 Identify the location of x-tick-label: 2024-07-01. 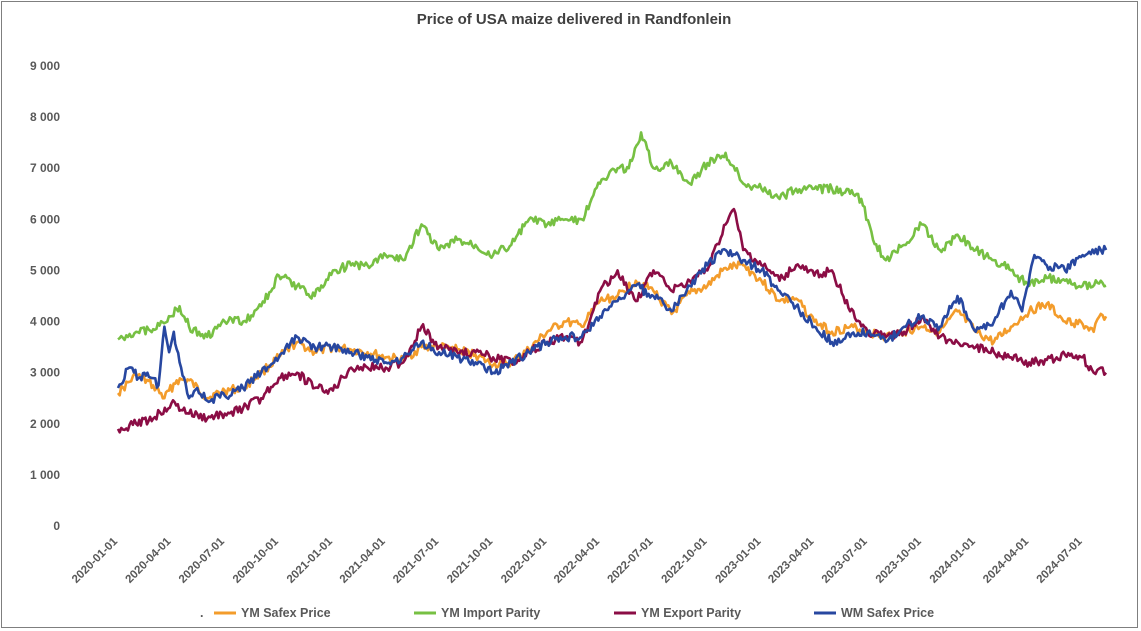
(1060, 560).